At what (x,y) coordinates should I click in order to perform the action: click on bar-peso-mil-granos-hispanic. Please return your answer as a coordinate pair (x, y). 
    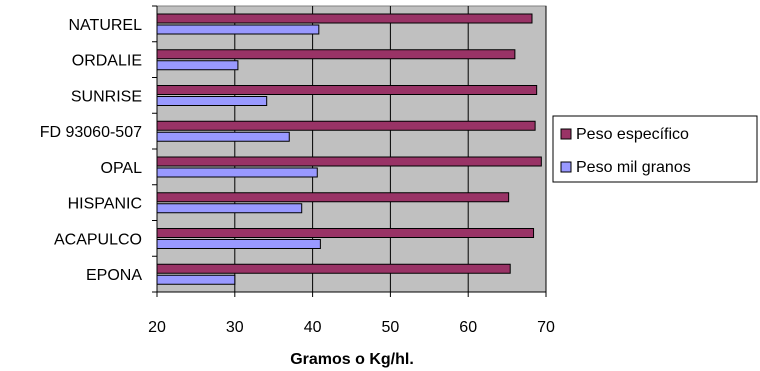
    Looking at the image, I should click on (229, 208).